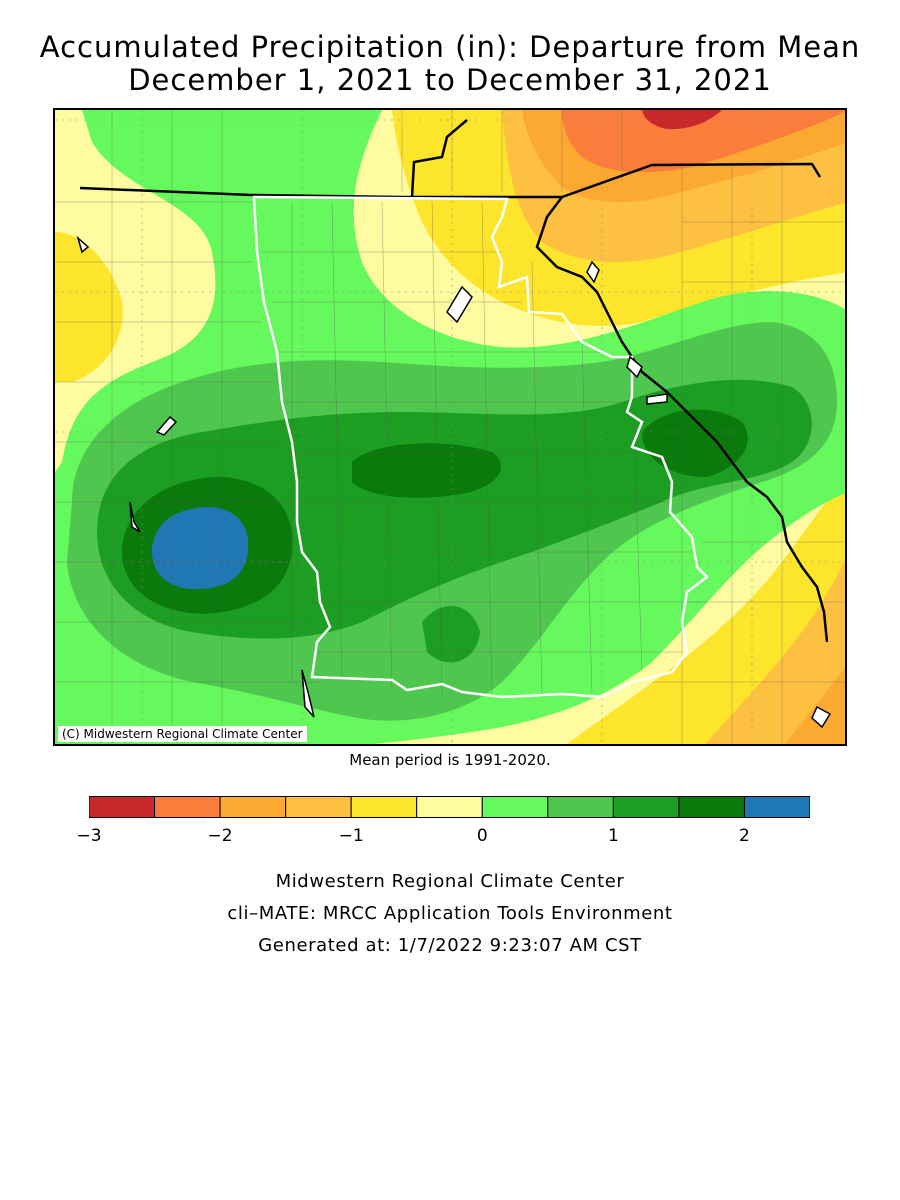 The image size is (900, 1200). Describe the element at coordinates (89, 836) in the screenshot. I see `legend-tick-label: −3` at that location.